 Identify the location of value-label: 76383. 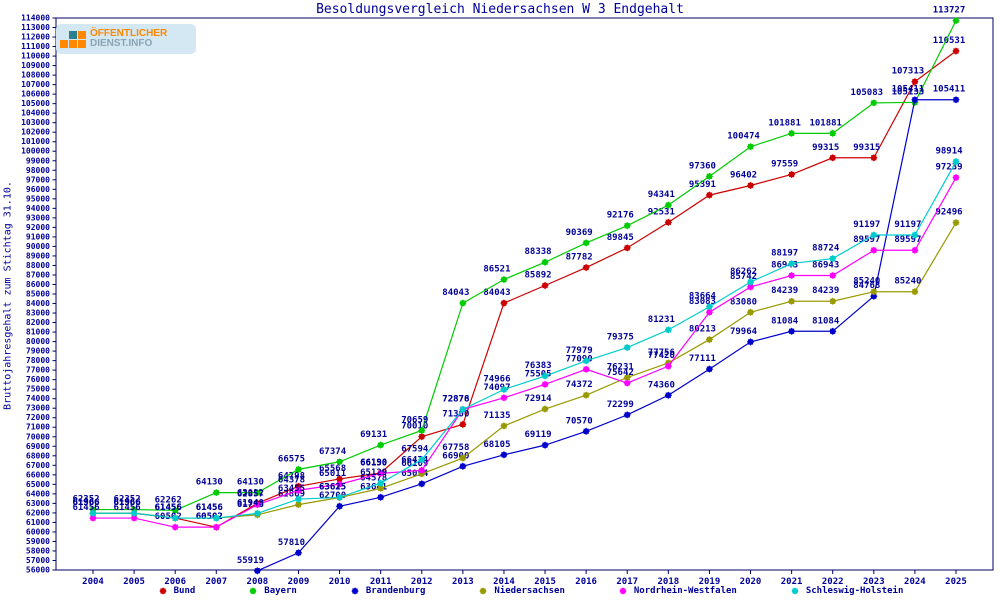
(538, 366).